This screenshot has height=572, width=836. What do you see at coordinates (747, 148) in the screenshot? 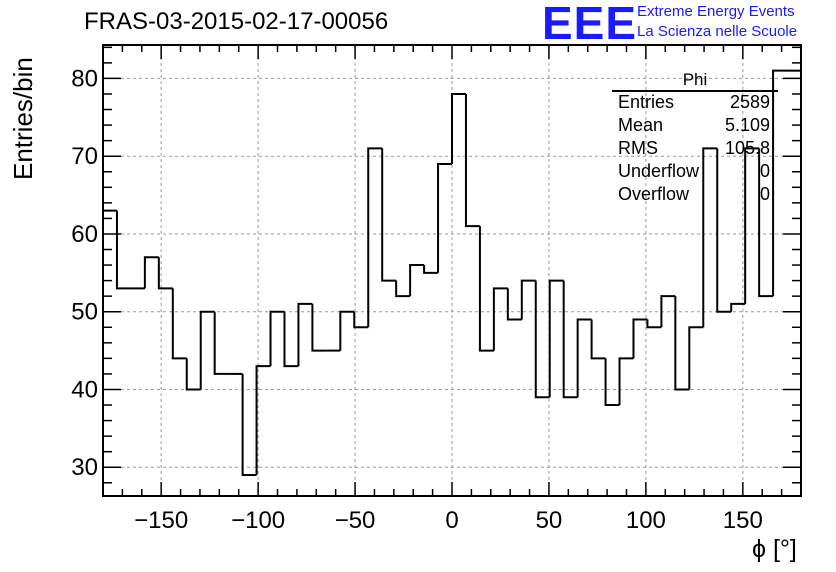
I see `stat-value: 105.8` at bounding box center [747, 148].